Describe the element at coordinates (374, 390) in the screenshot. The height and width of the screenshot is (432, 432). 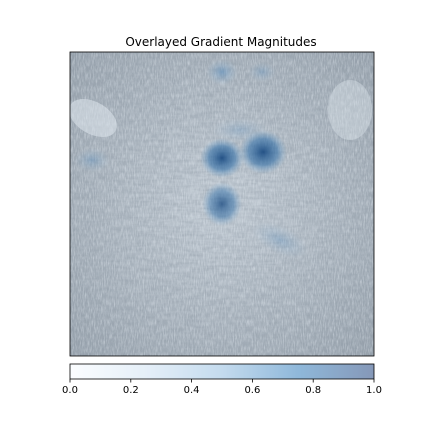
I see `colorbar-tick-label: 1.0` at that location.